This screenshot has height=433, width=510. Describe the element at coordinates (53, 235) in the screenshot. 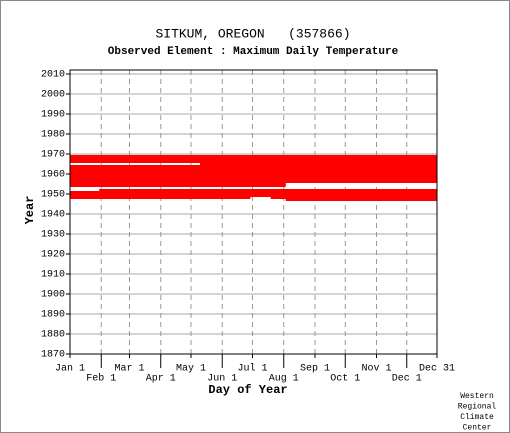

I see `y-tick-label: 1930` at that location.